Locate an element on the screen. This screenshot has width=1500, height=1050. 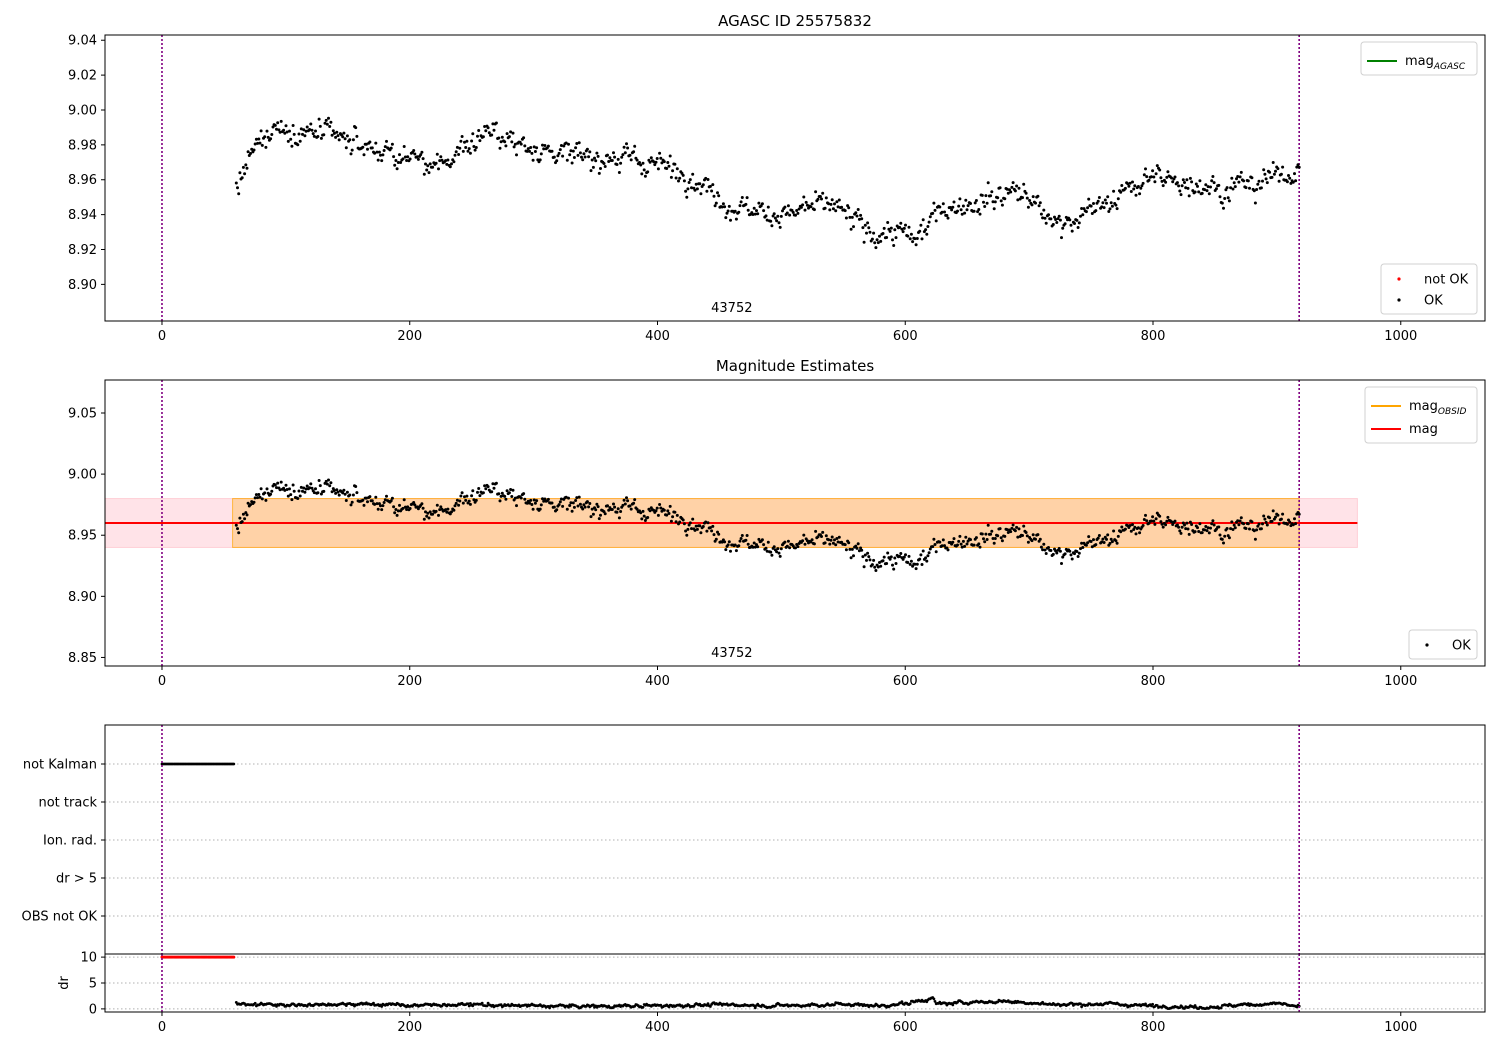
y-tick-label: 8.96 is located at coordinates (82, 180).